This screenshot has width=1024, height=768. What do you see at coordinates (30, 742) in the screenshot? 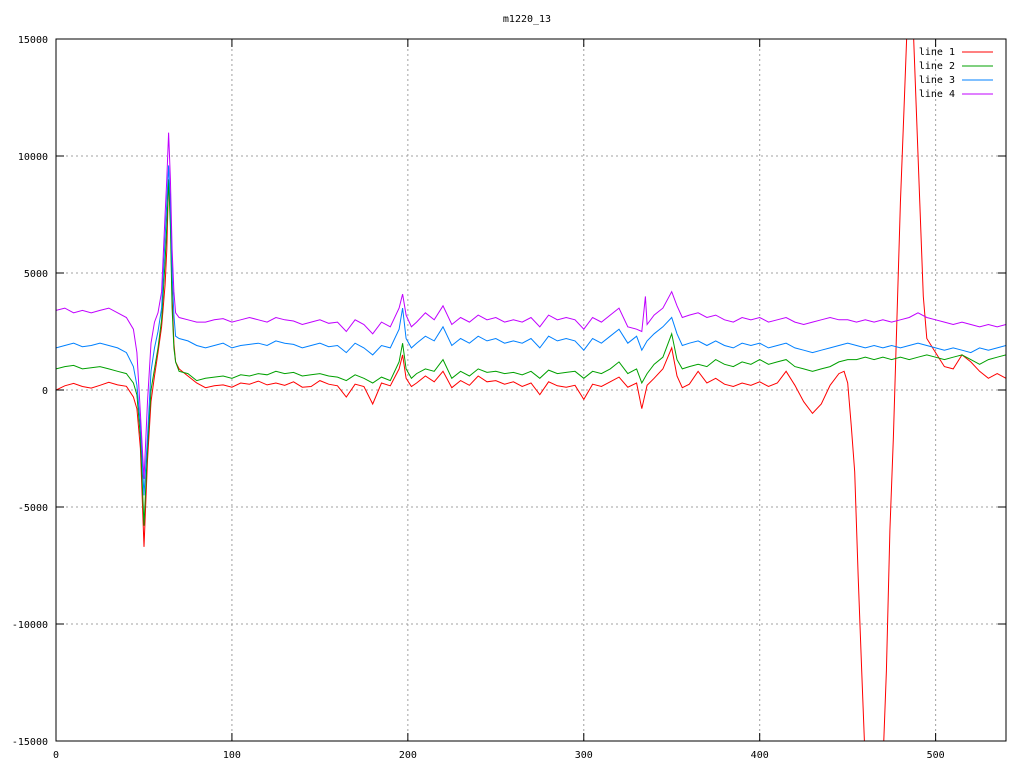
I see `y-tick-label: -15000` at bounding box center [30, 742].